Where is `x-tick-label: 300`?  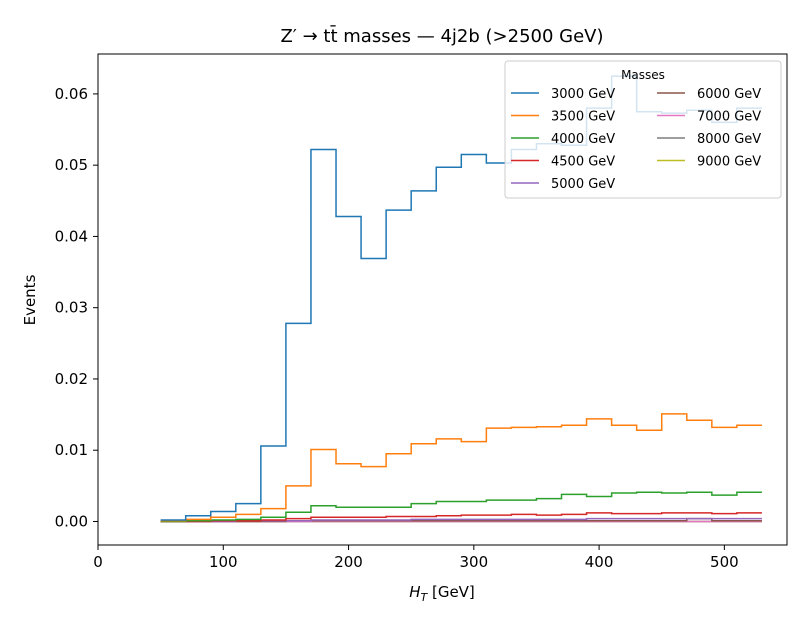
x-tick-label: 300 is located at coordinates (473, 562).